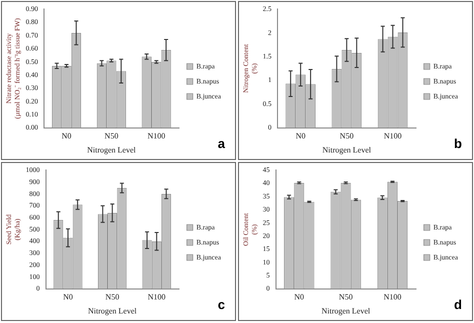 The width and height of the screenshot is (474, 323). I want to click on text: d, so click(458, 304).